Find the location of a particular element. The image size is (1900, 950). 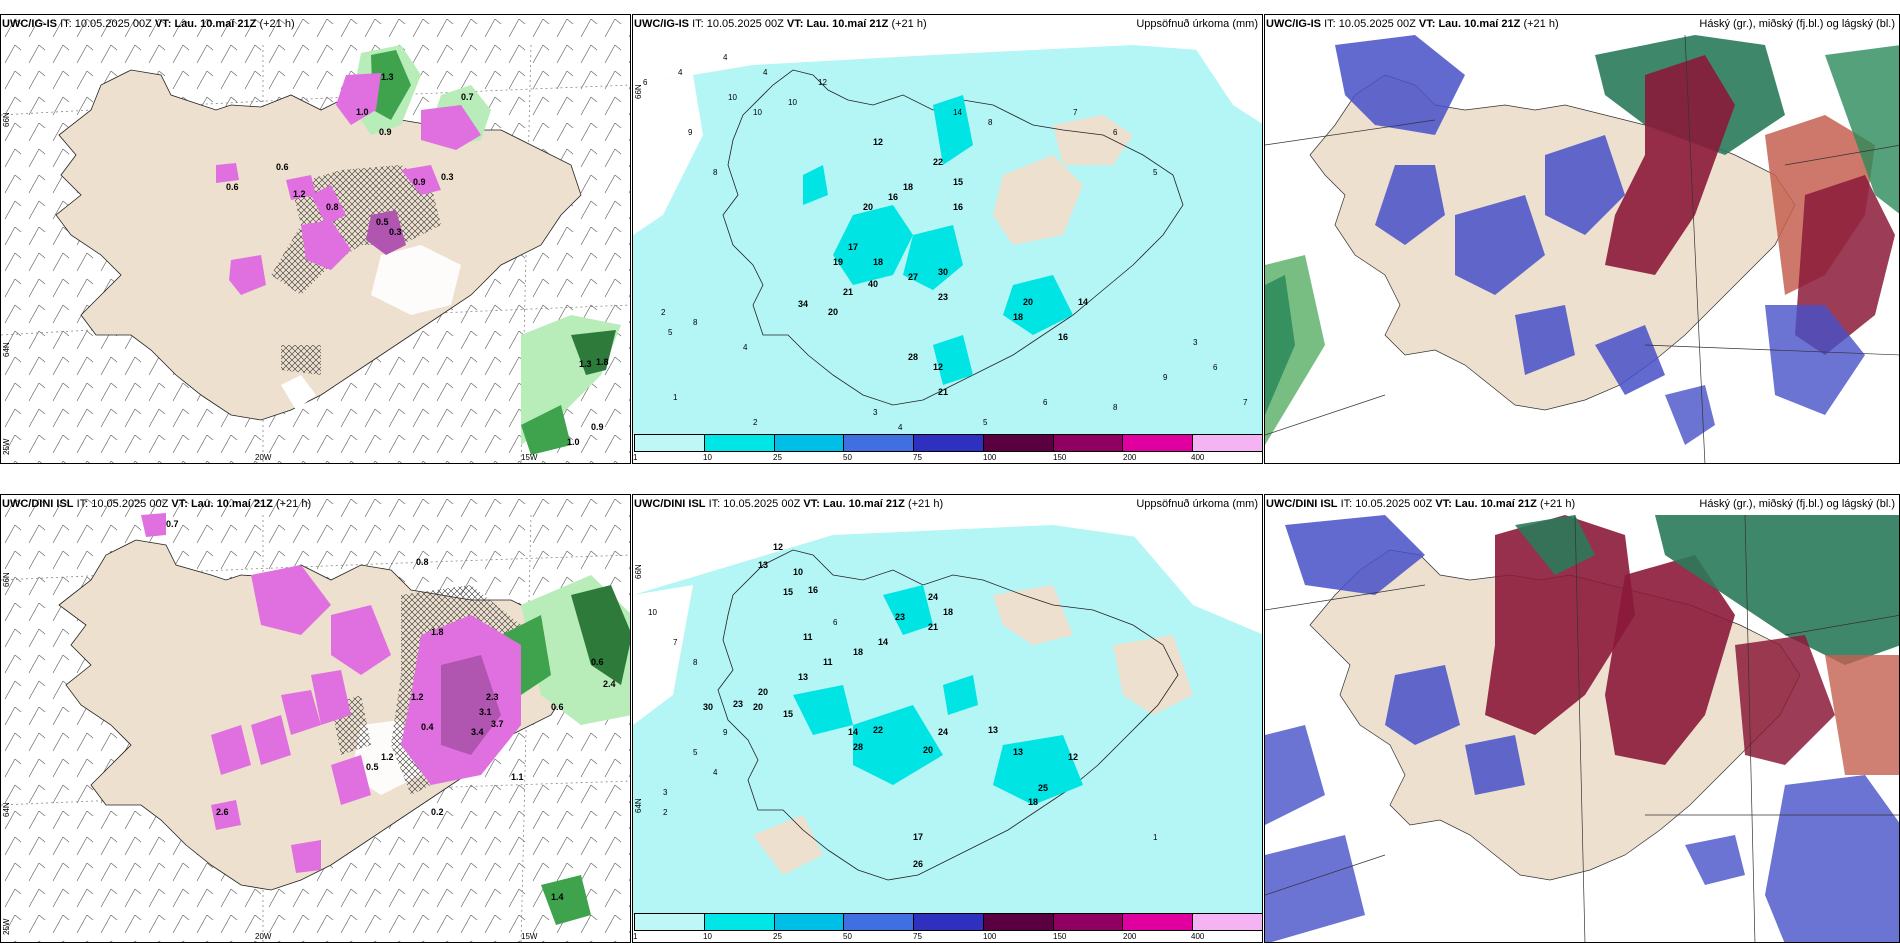

precip-colorbar is located at coordinates (948, 922).